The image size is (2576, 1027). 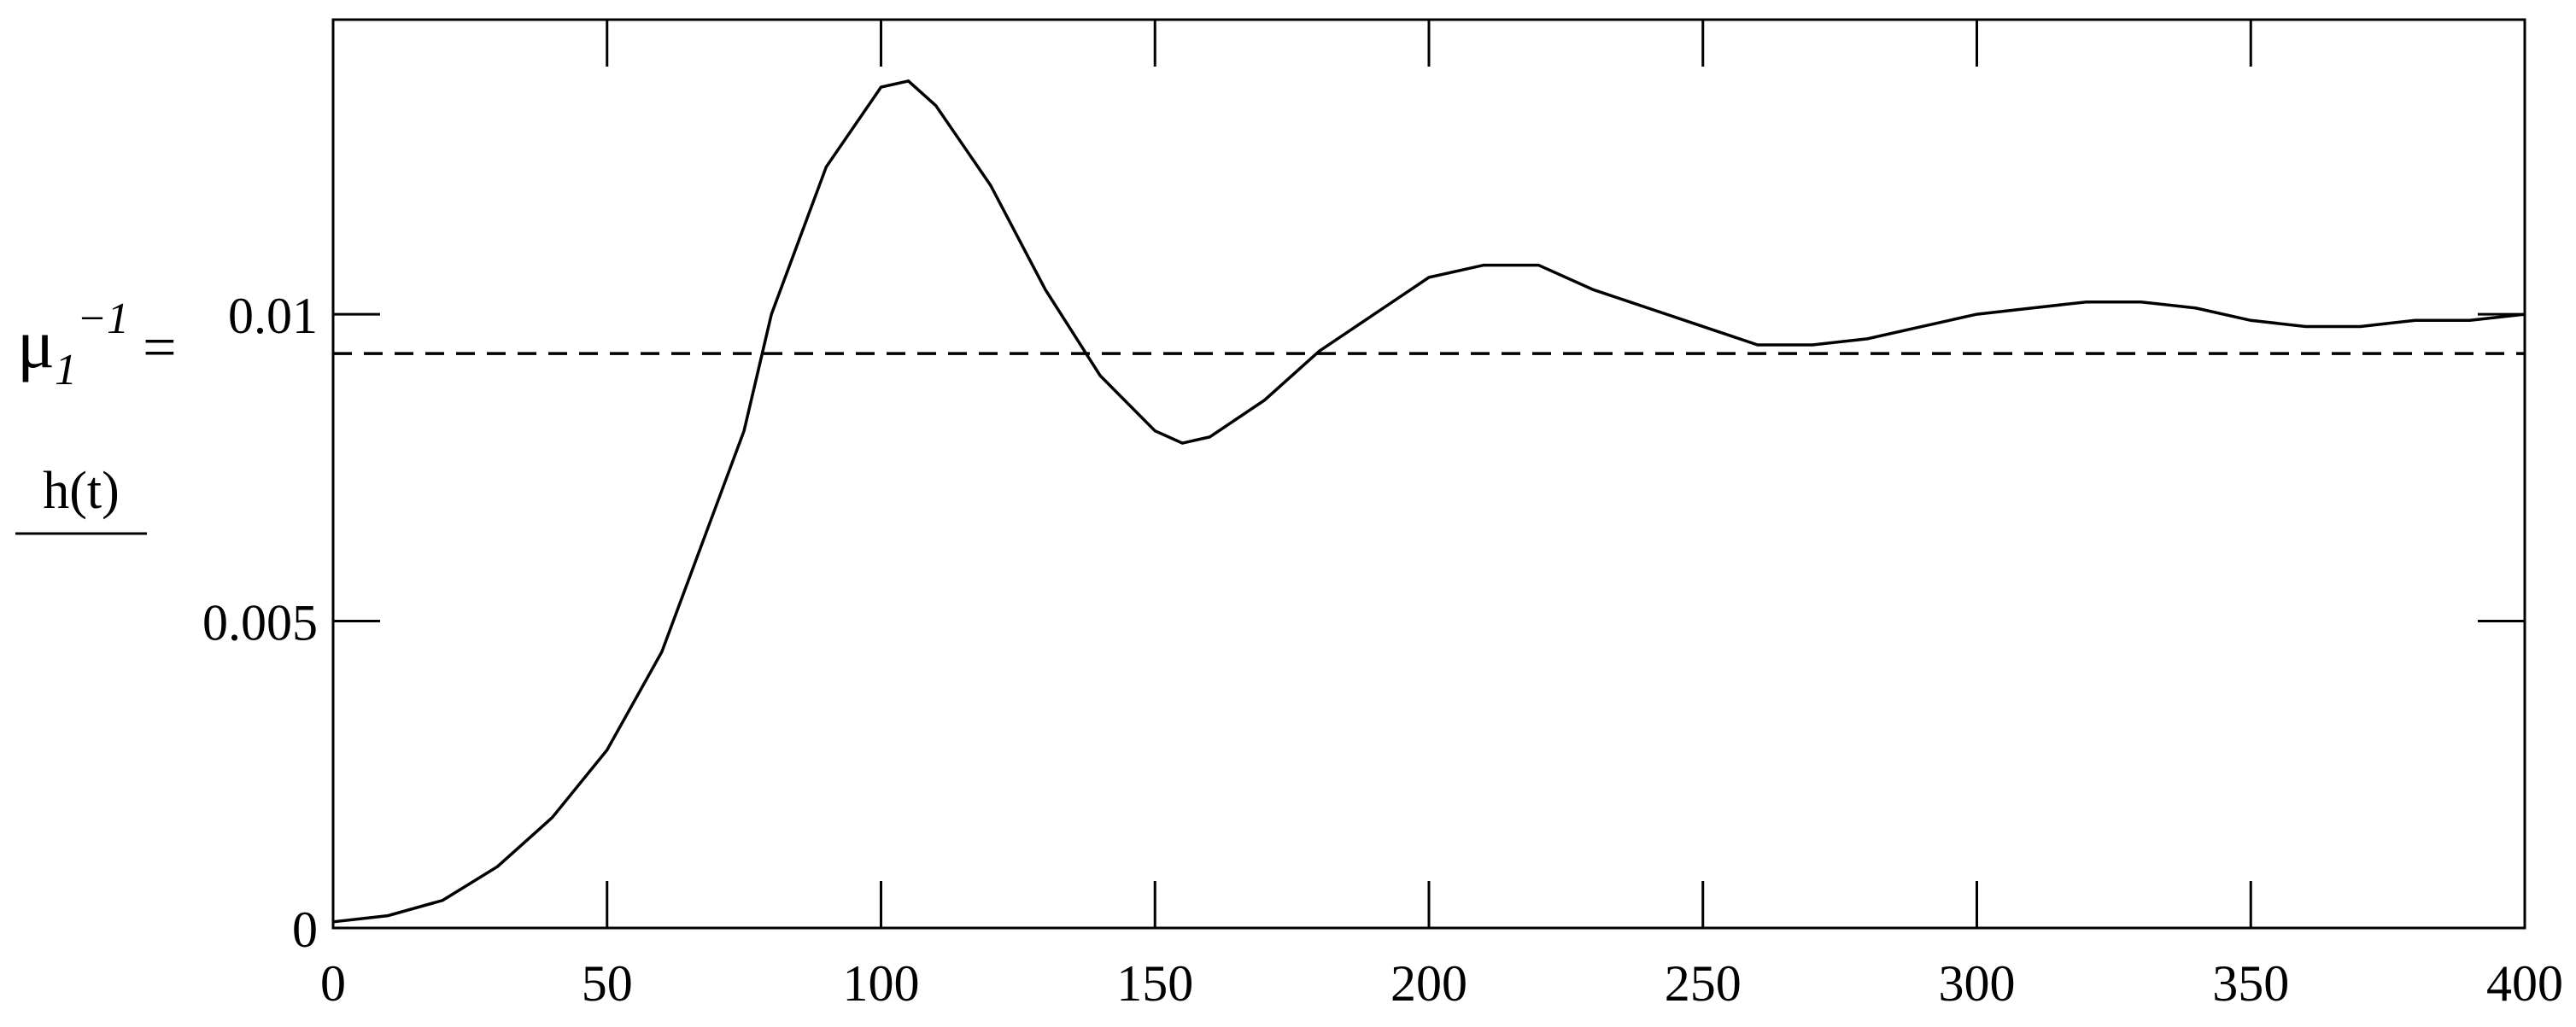 What do you see at coordinates (66, 370) in the screenshot?
I see `marker-label-sub: 1` at bounding box center [66, 370].